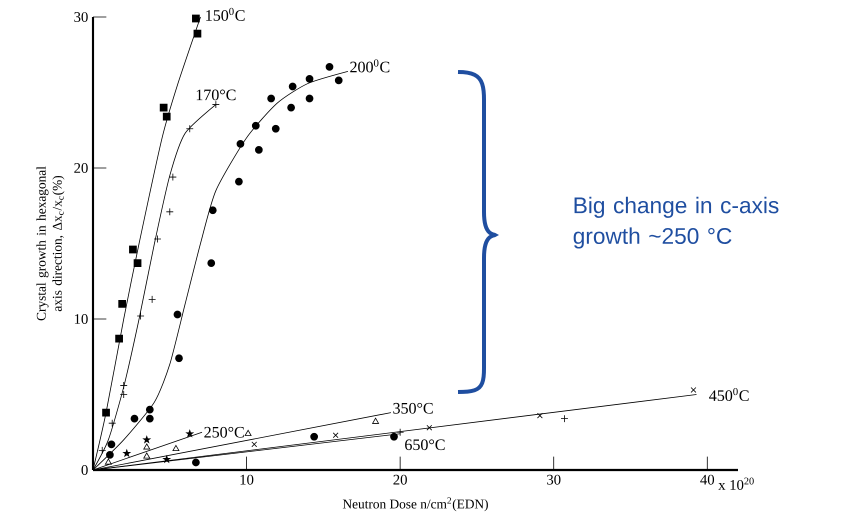 The image size is (864, 519). Describe the element at coordinates (425, 444) in the screenshot. I see `series-label: 650°C` at that location.